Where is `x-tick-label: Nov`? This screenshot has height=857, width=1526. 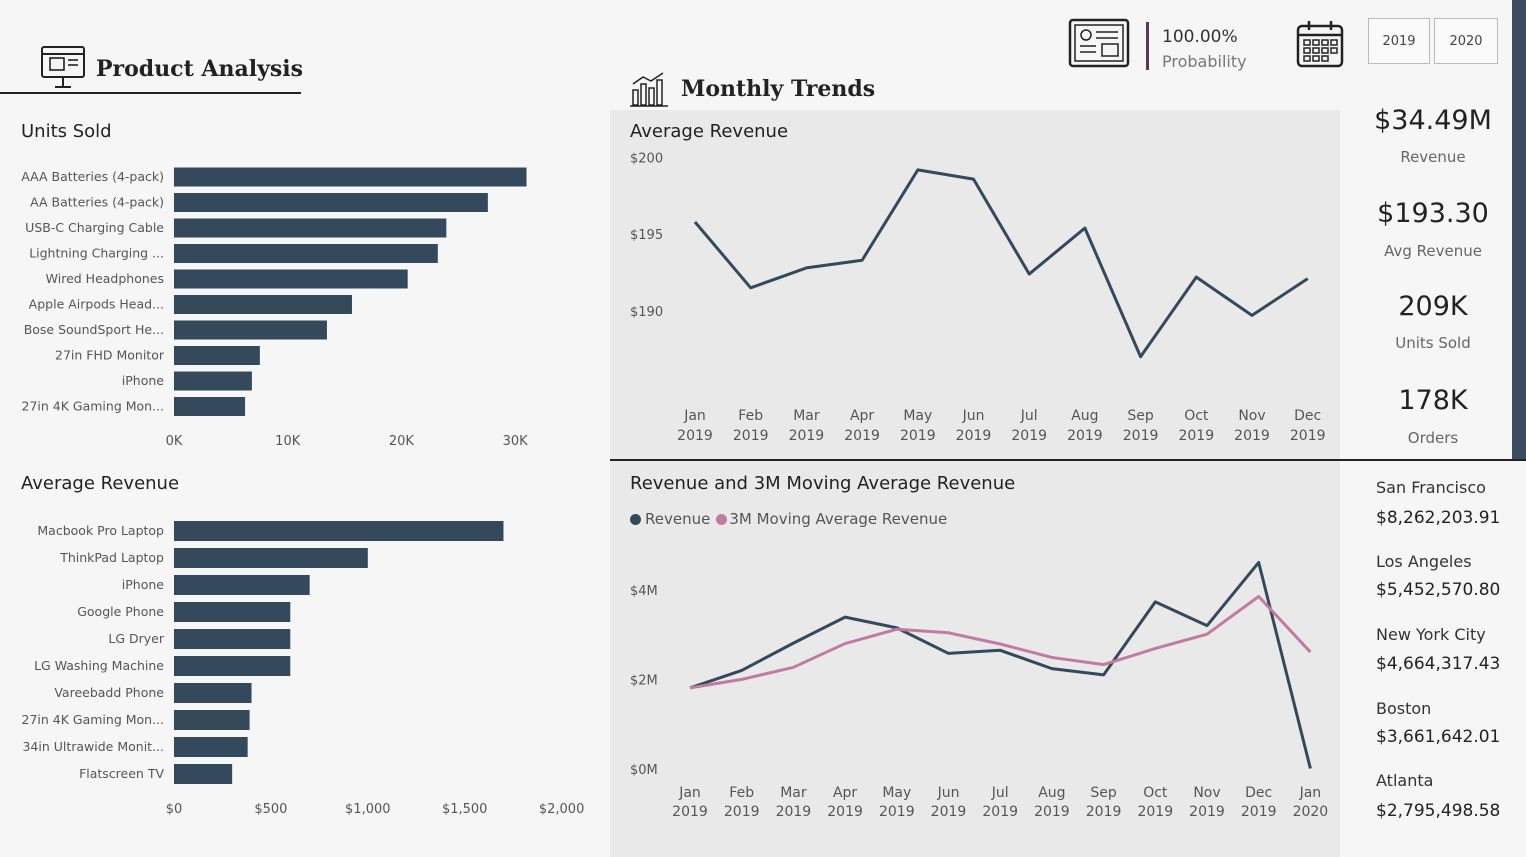 x-tick-label: Nov is located at coordinates (1206, 793).